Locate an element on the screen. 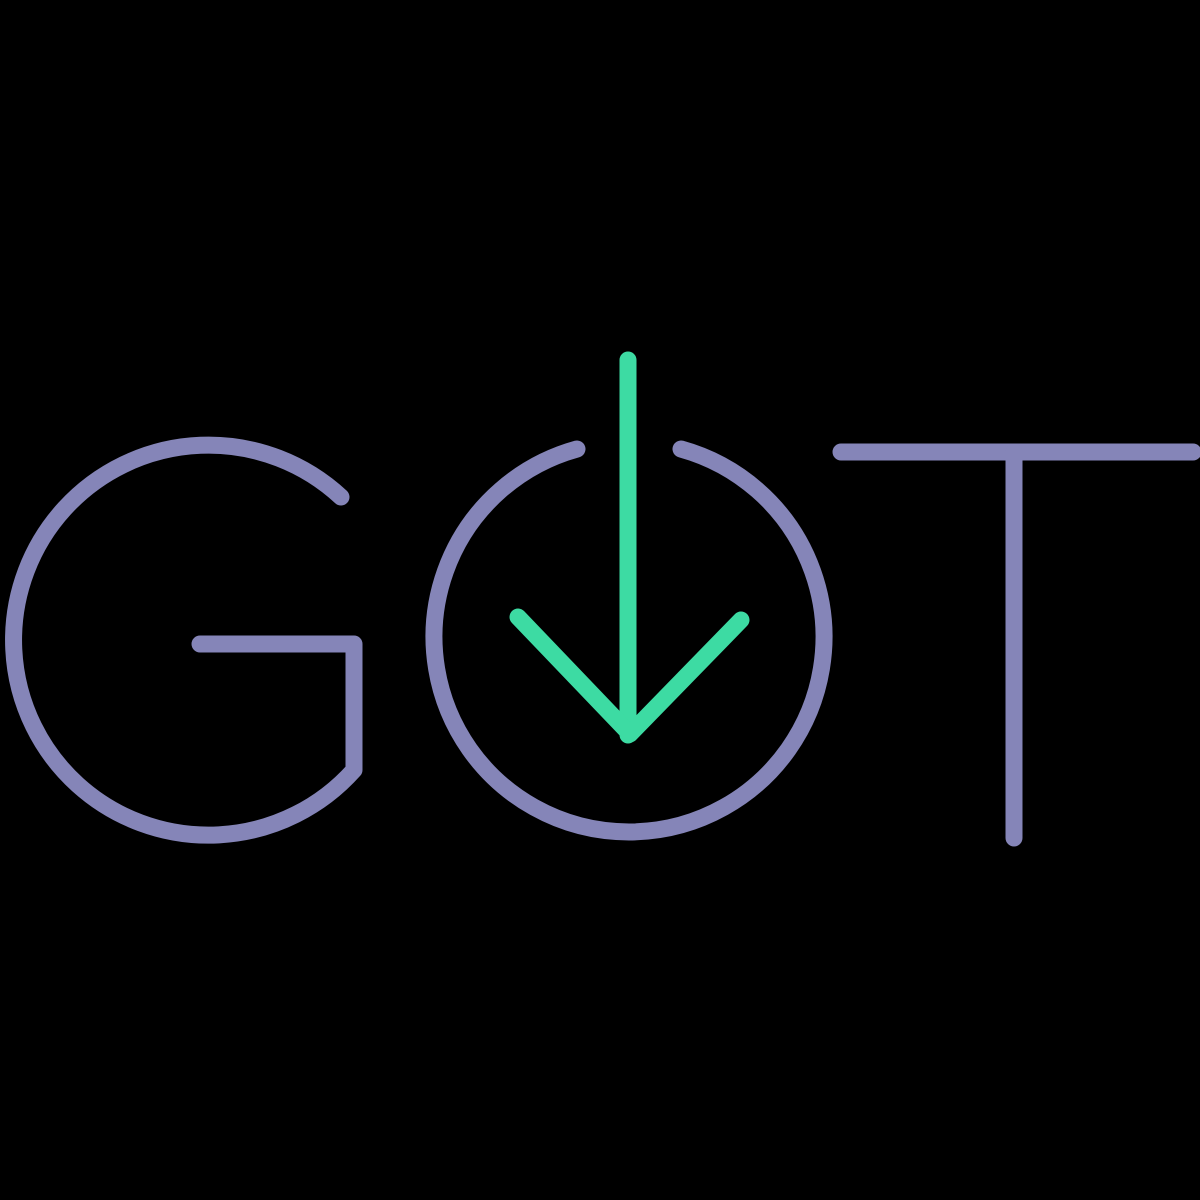  letter-g is located at coordinates (184, 640).